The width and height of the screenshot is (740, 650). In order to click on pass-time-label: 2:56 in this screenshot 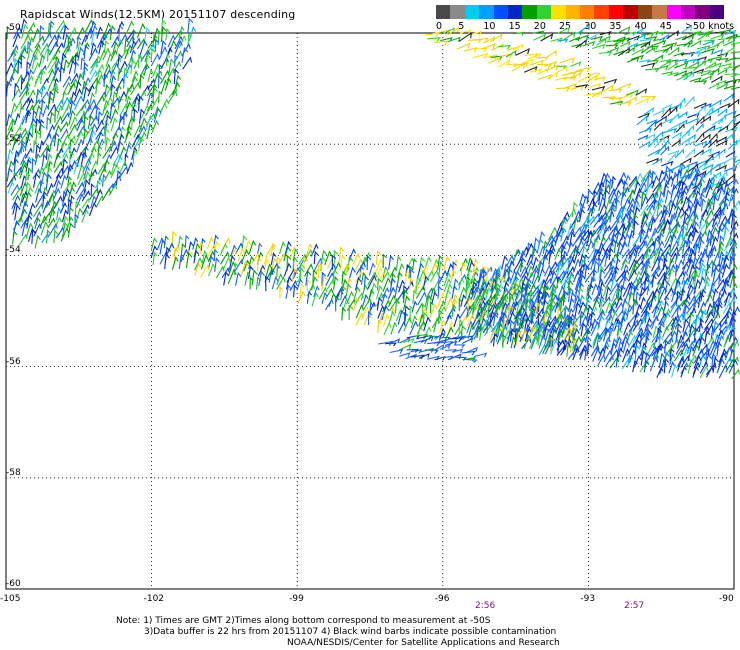, I will do `click(485, 606)`.